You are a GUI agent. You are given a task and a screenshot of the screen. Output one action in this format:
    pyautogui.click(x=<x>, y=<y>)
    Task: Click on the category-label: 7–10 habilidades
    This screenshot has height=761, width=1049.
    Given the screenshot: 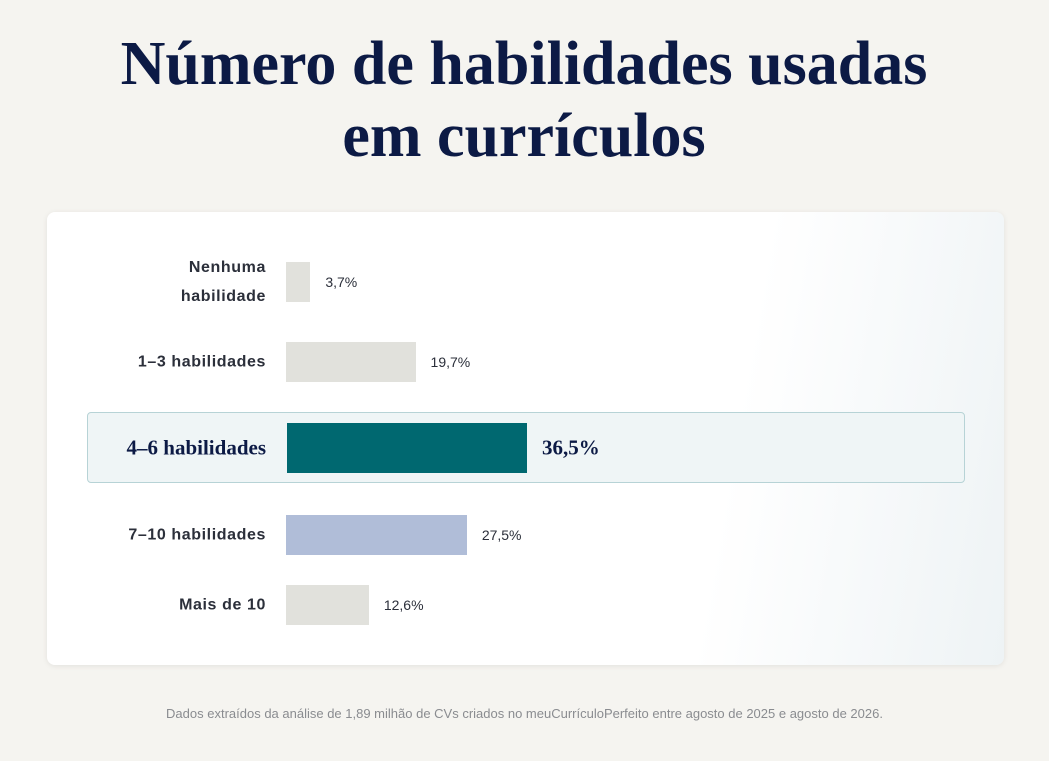 What is the action you would take?
    pyautogui.click(x=197, y=535)
    